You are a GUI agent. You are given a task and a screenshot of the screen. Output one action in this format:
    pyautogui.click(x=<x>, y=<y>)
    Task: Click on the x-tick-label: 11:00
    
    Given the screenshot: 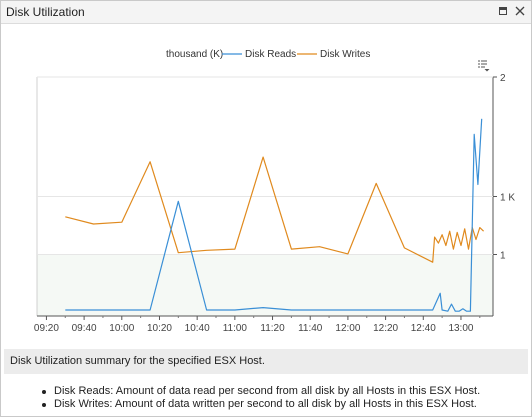 What is the action you would take?
    pyautogui.click(x=235, y=328)
    